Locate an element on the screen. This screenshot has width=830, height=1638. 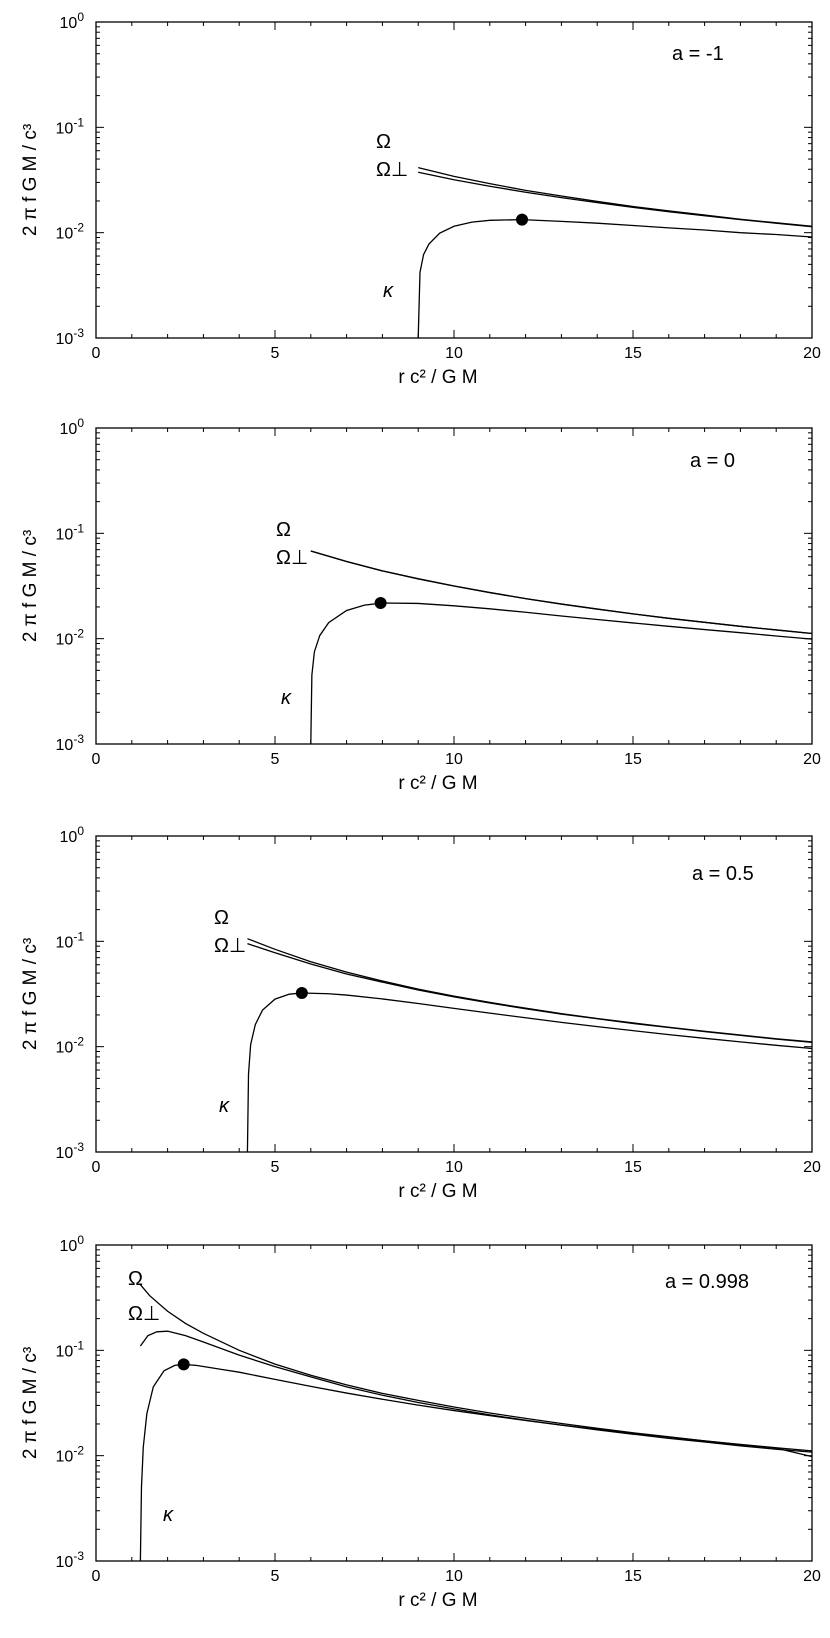
spin-annotation: a = -1 is located at coordinates (698, 54).